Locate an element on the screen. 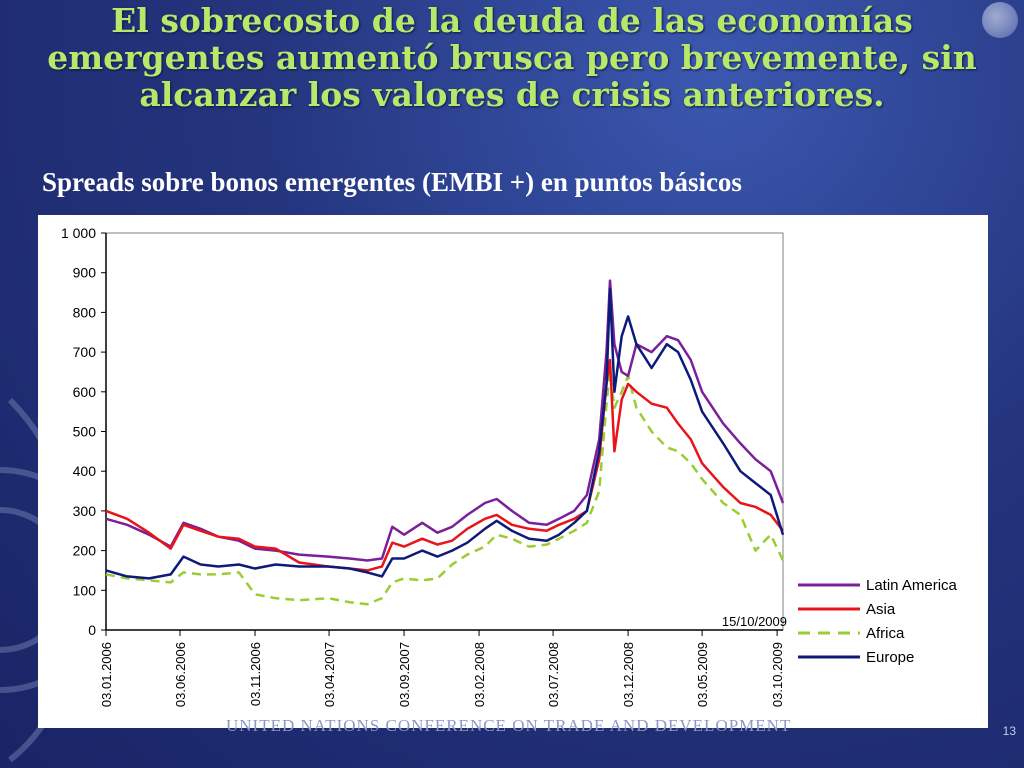 This screenshot has width=1024, height=768. end-date-annotation: 15/10/2009 is located at coordinates (754, 621).